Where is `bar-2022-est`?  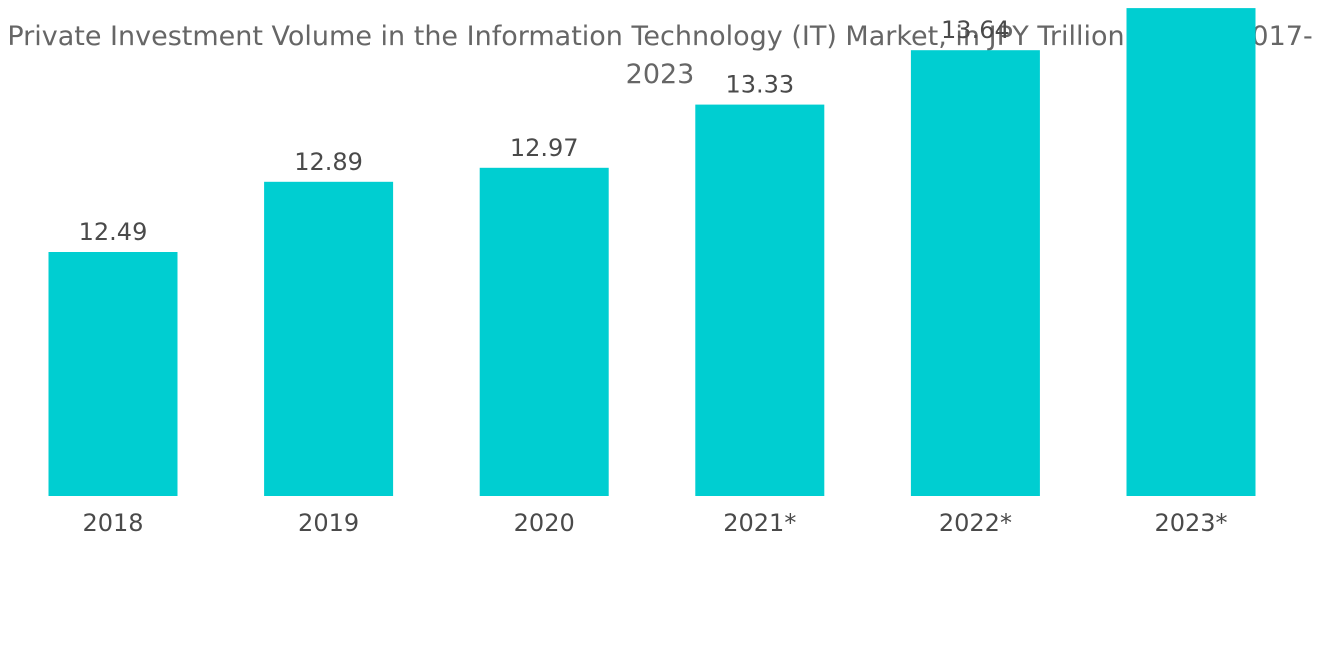 bar-2022-est is located at coordinates (975, 273).